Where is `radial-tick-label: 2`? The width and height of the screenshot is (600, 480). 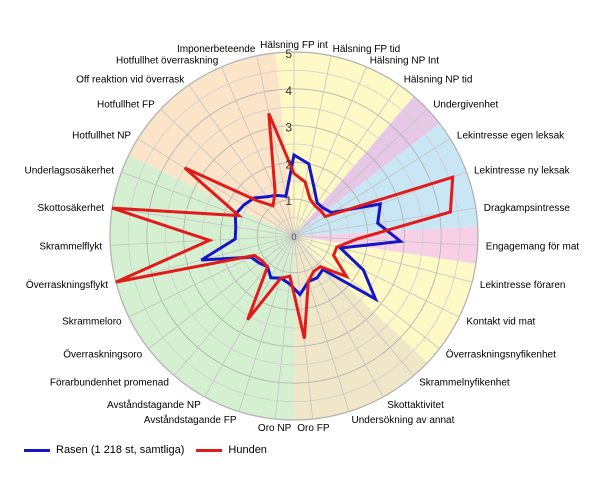 radial-tick-label: 2 is located at coordinates (288, 164).